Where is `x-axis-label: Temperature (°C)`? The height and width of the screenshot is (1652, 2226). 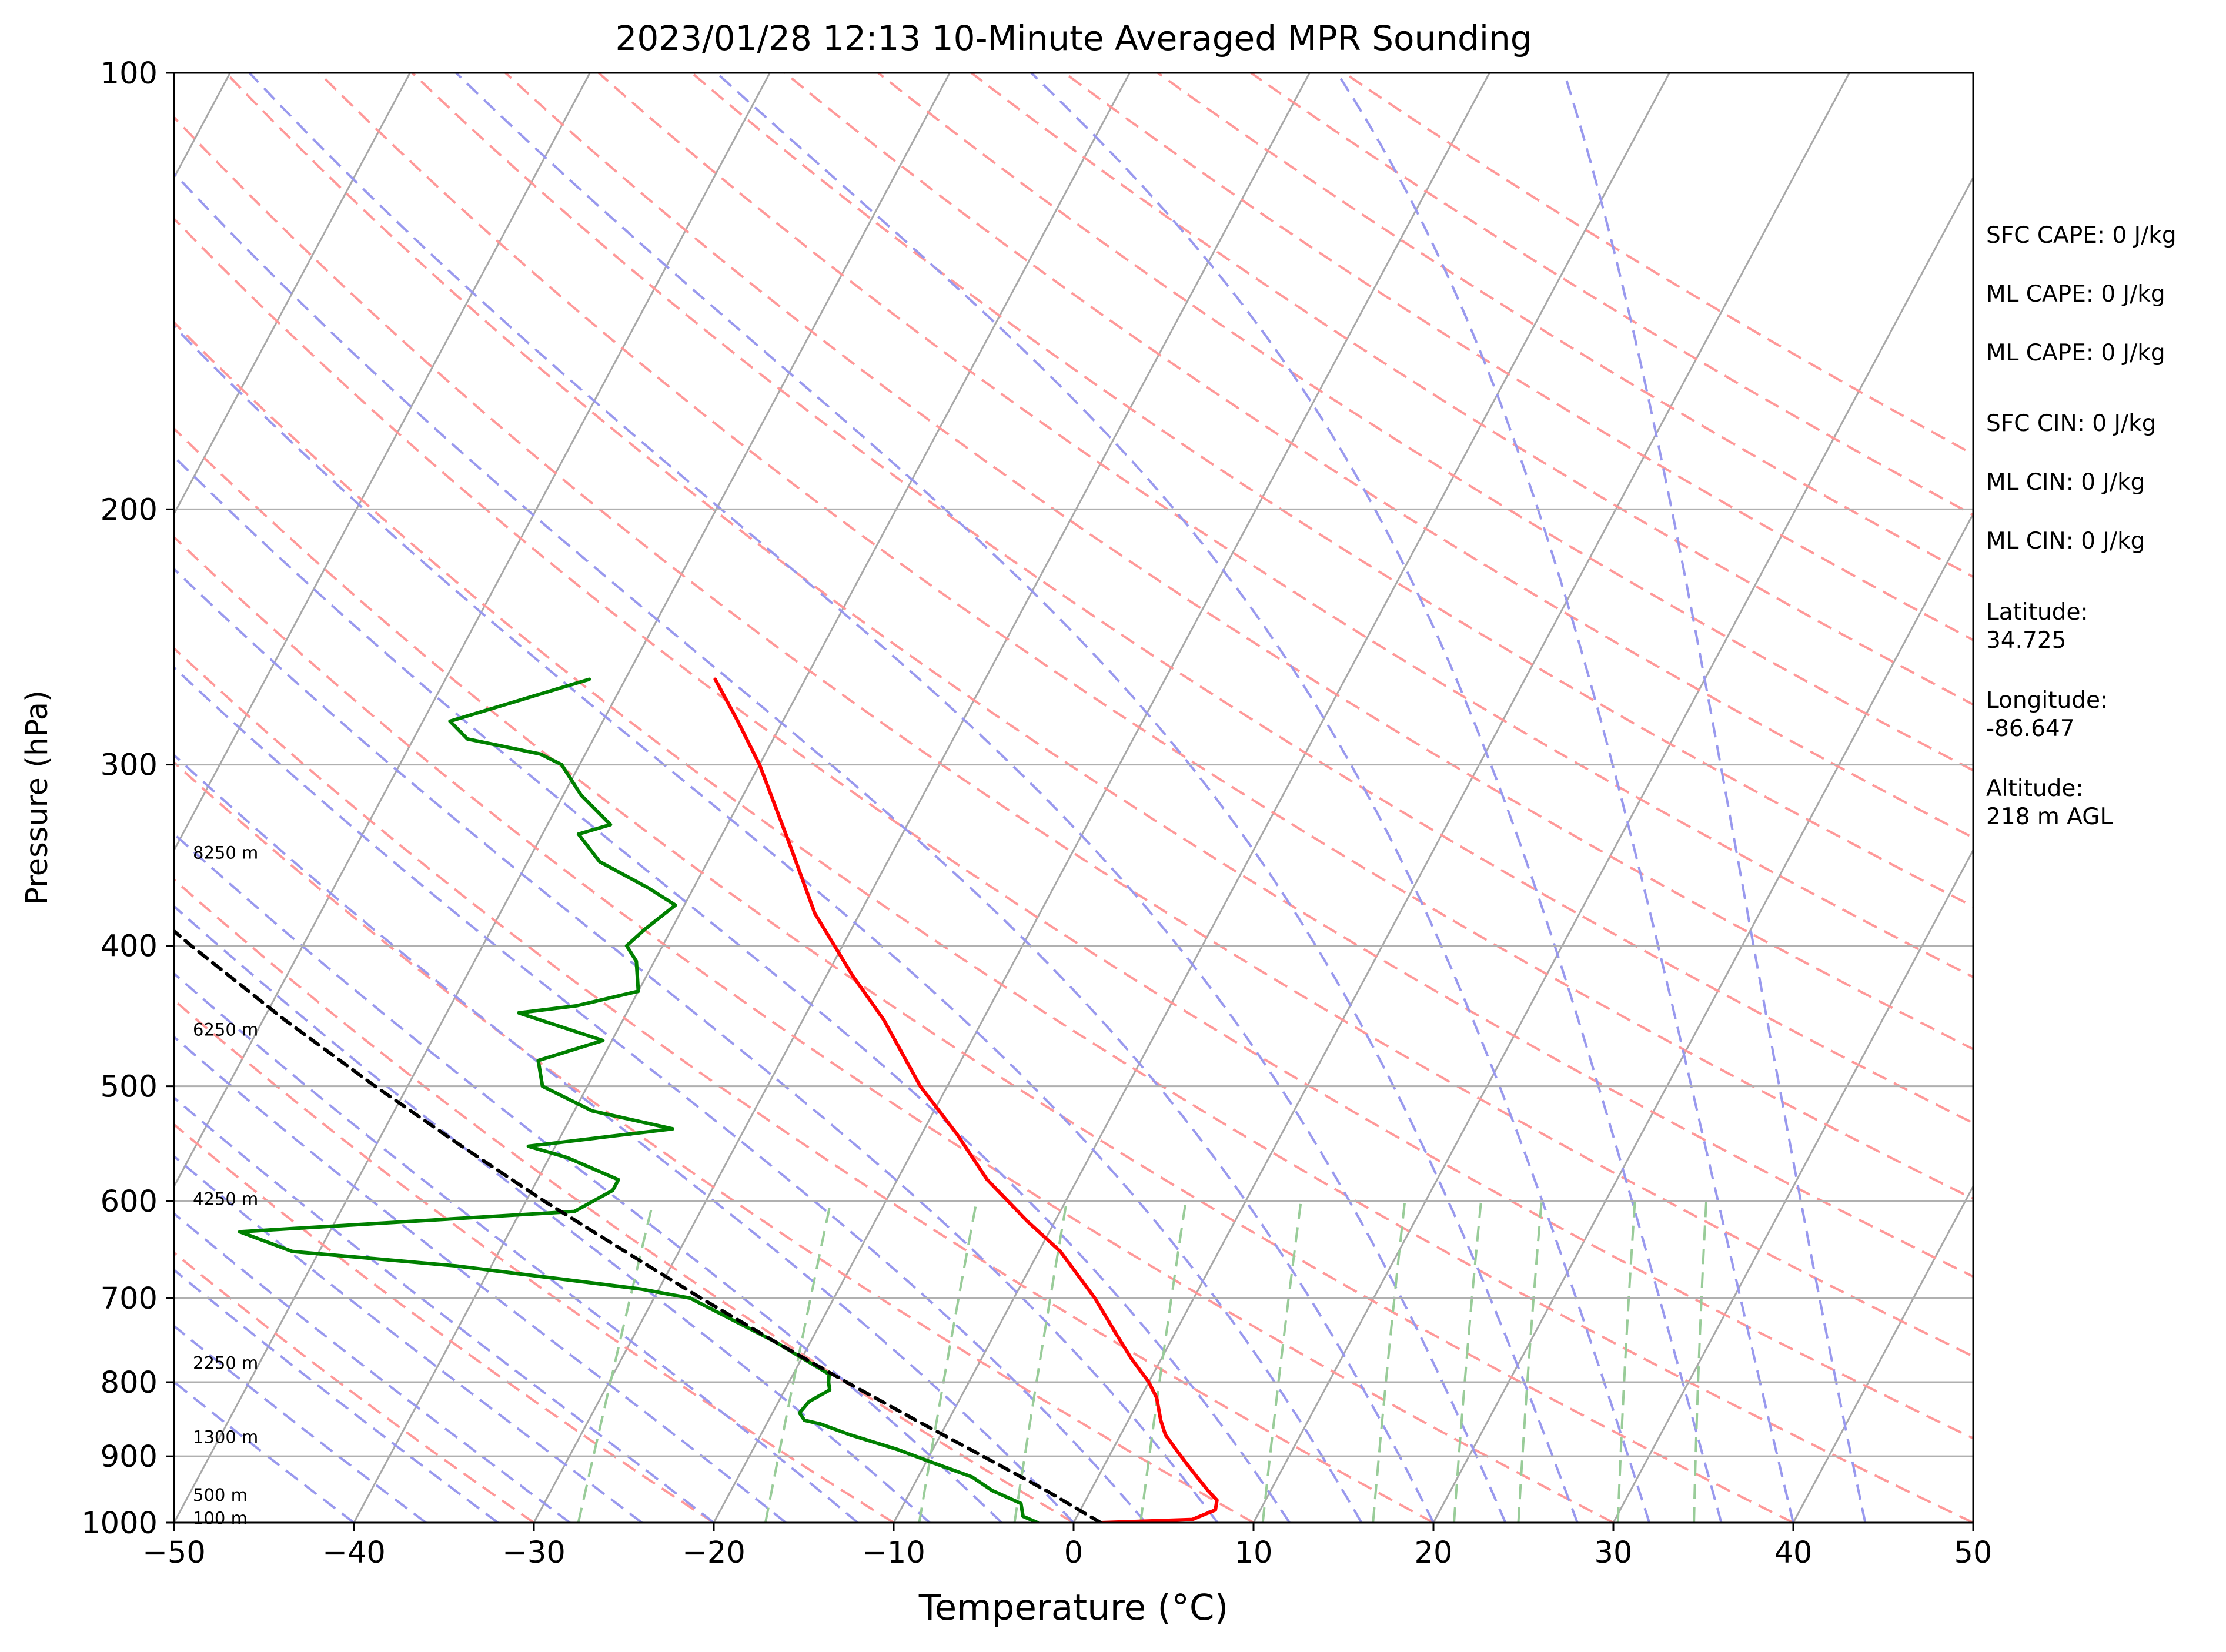
x-axis-label: Temperature (°C) is located at coordinates (1073, 1608).